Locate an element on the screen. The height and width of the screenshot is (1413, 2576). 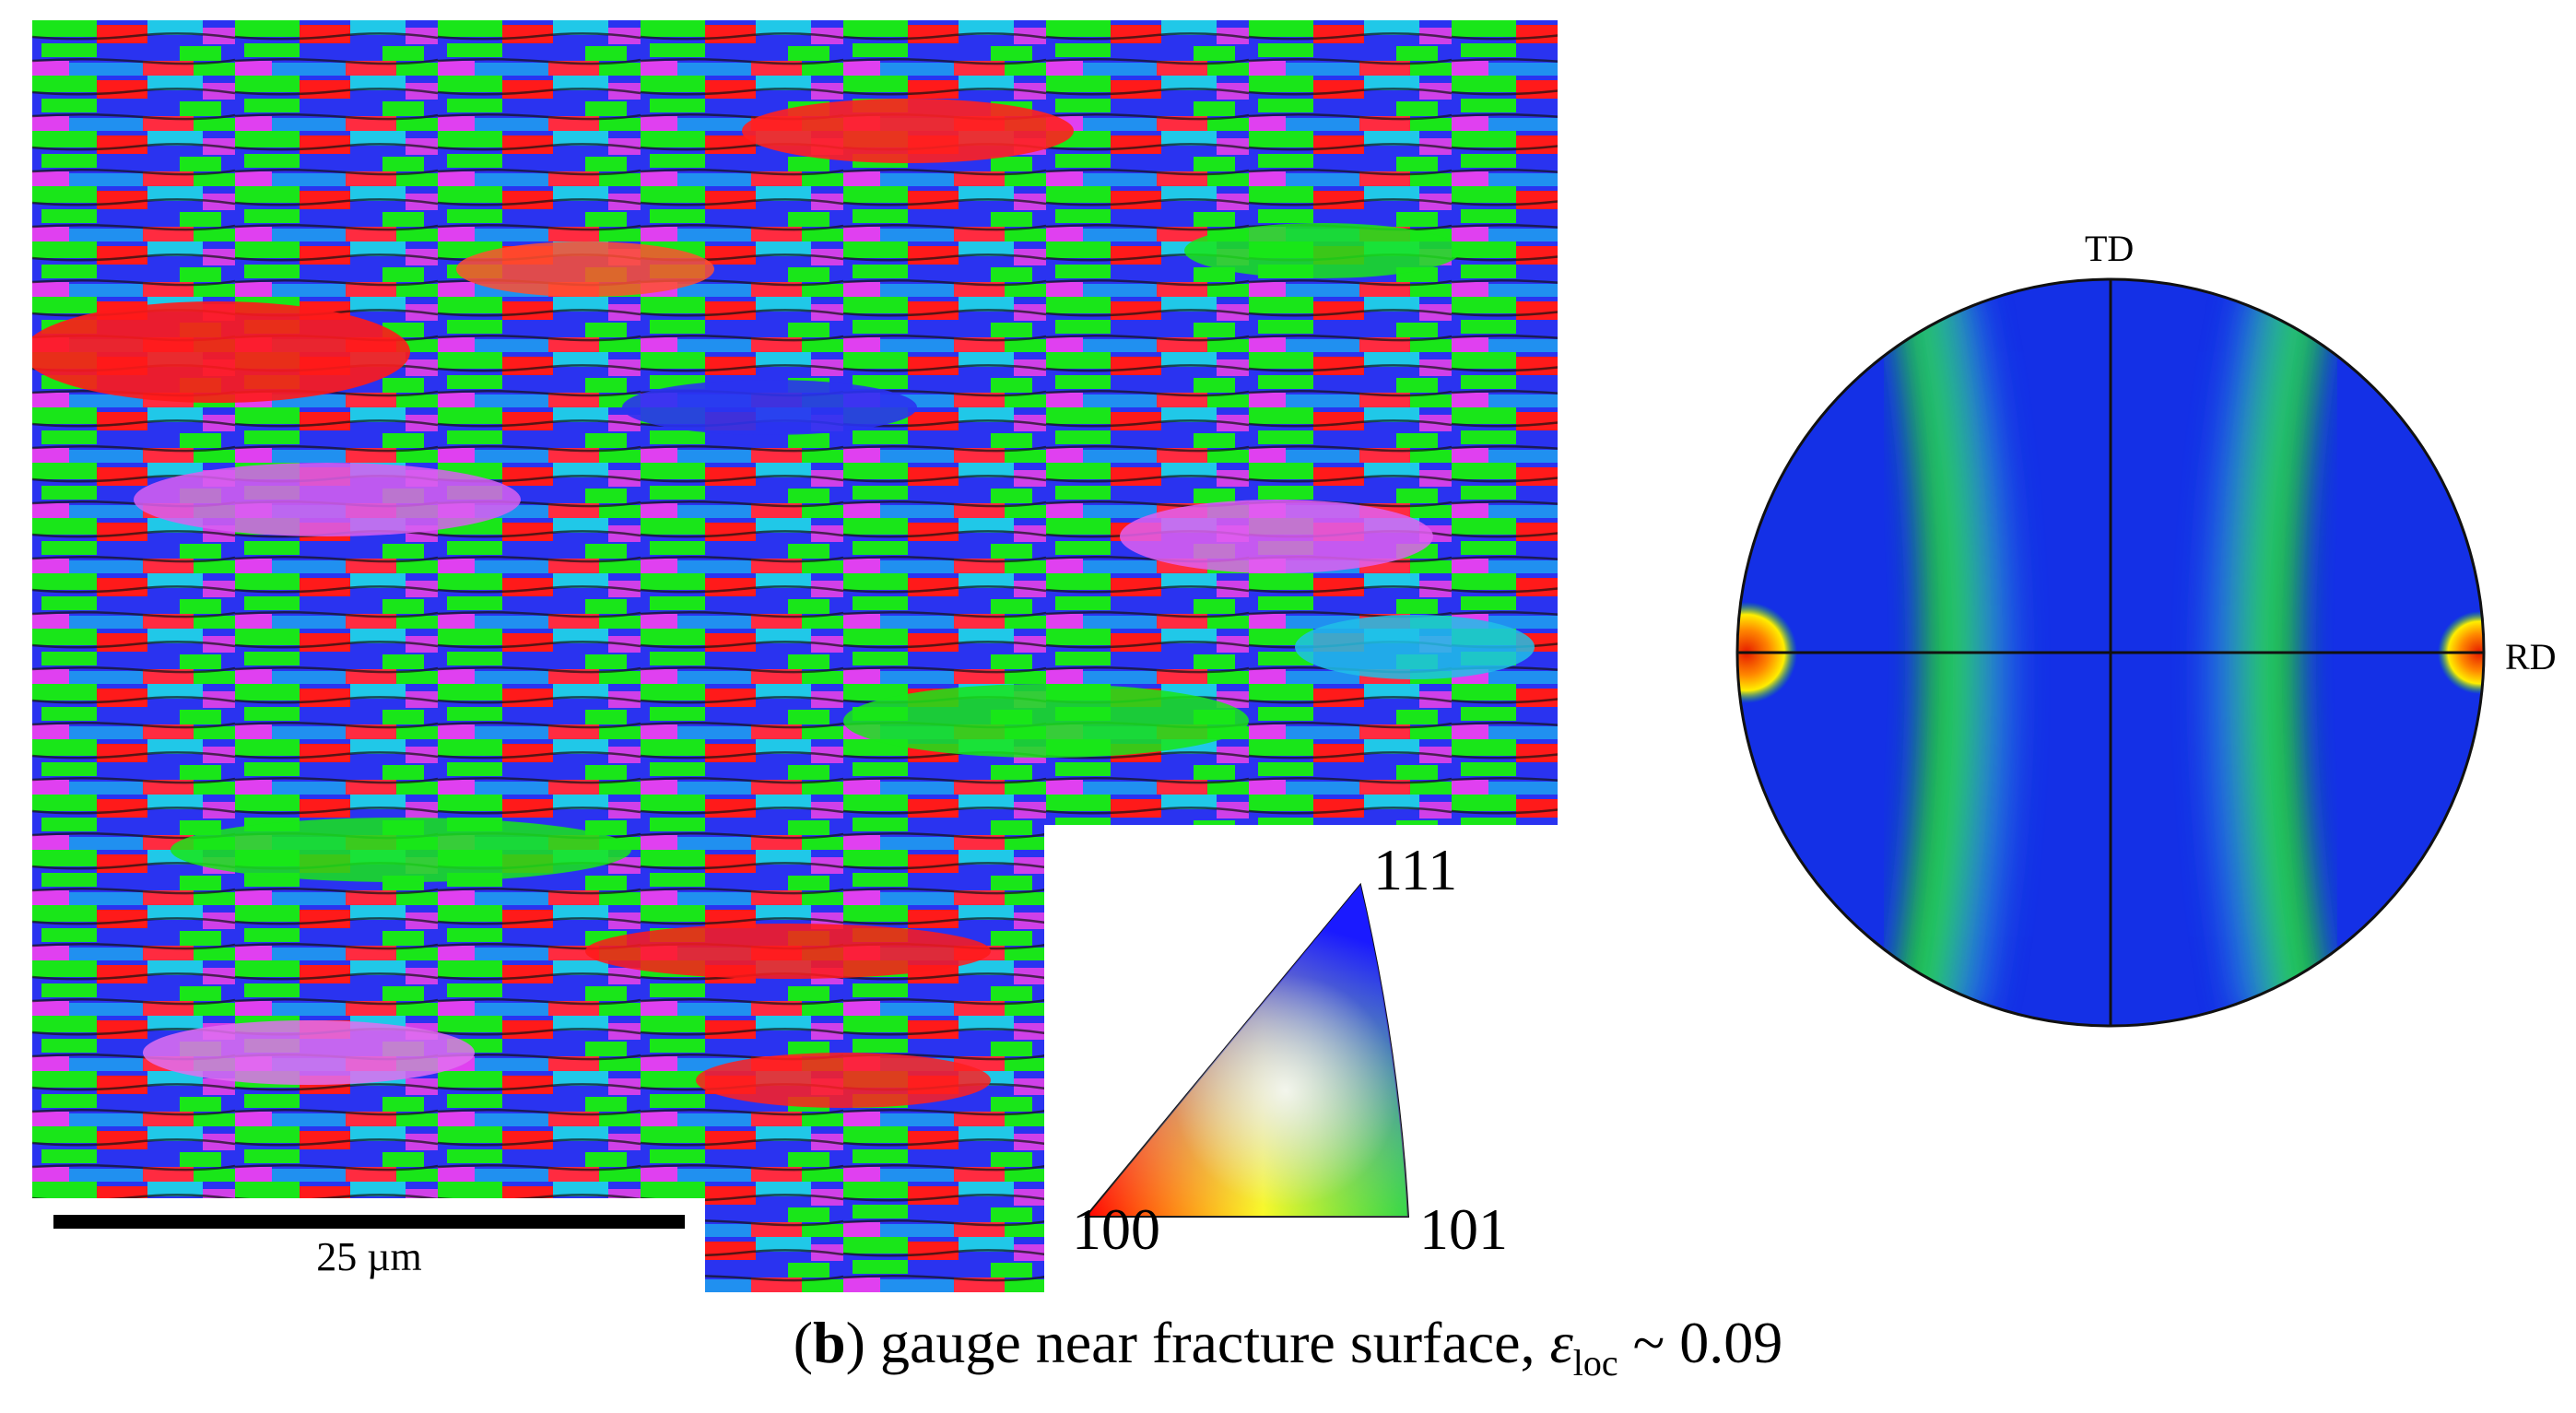
caption-strain-value: ~ 0.09 is located at coordinates (1700, 1342).